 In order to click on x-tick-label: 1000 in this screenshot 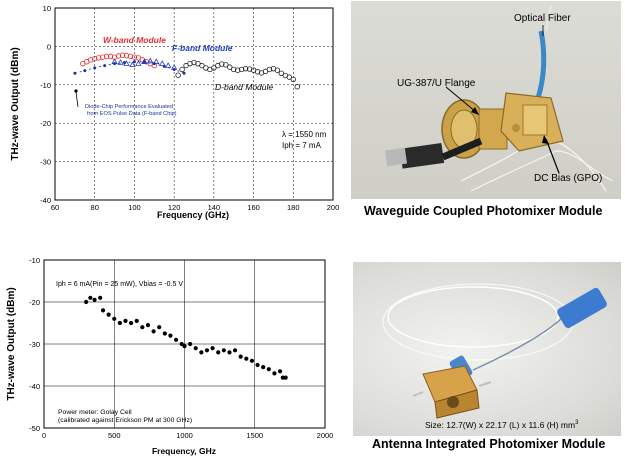, I will do `click(184, 435)`.